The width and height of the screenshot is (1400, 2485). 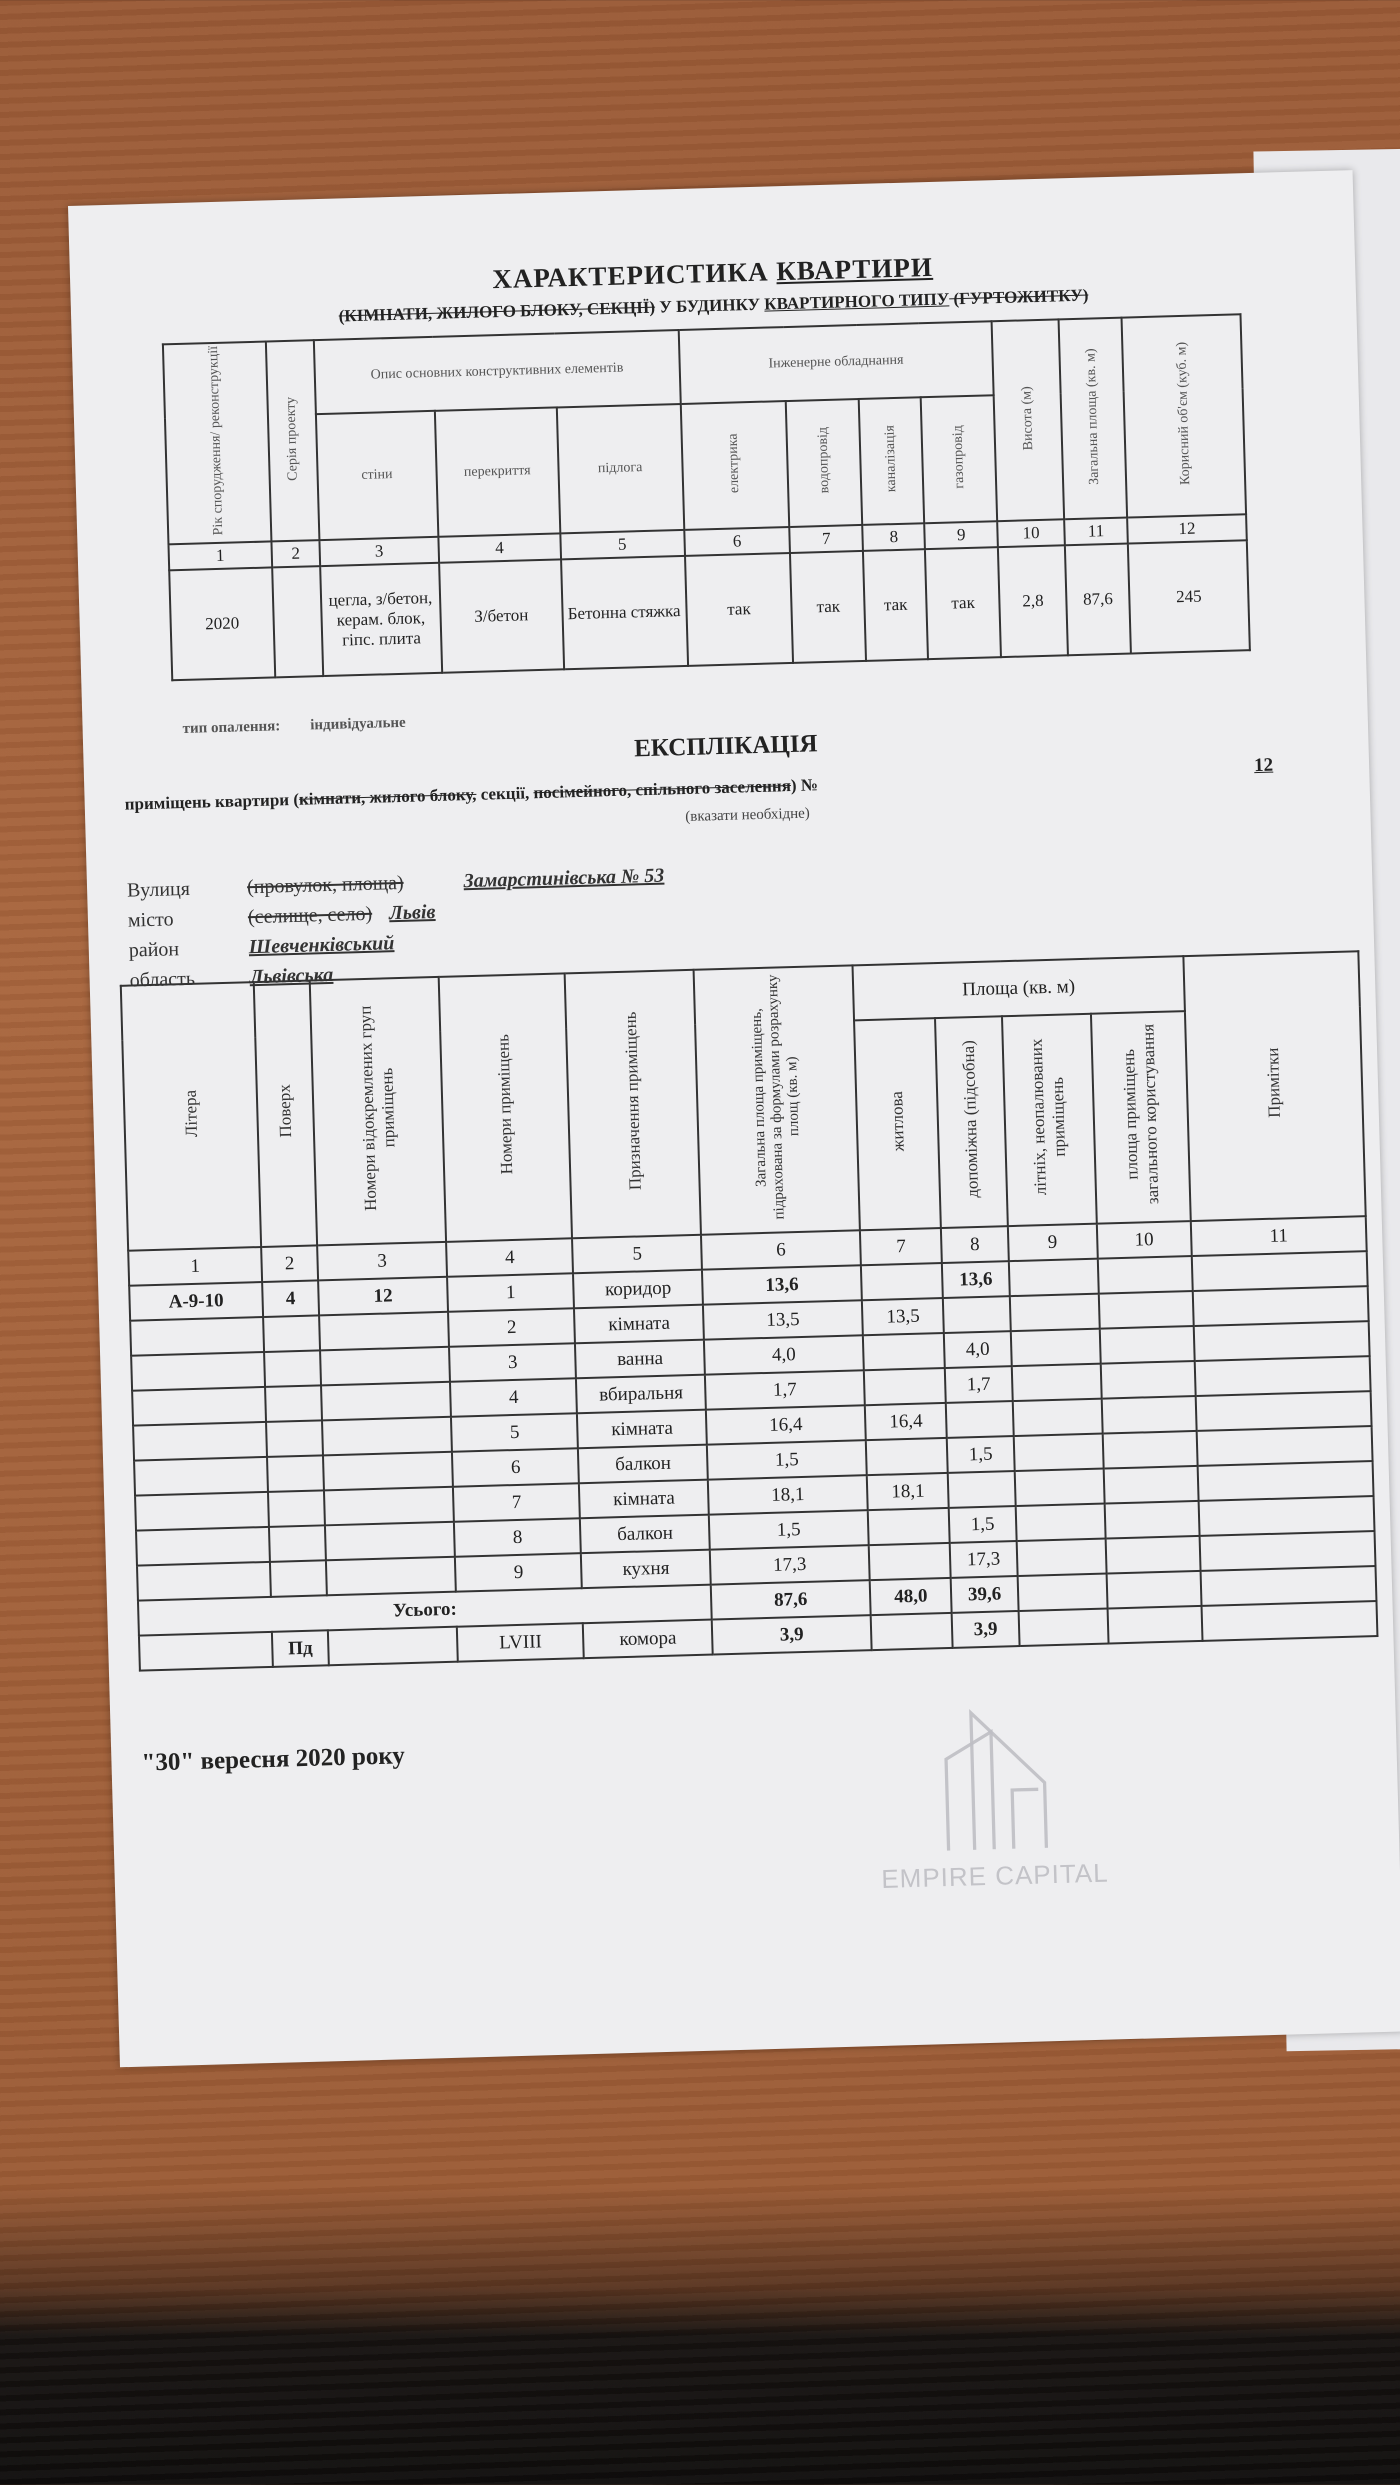 I want to click on heating-value: індивідуальне, so click(x=358, y=724).